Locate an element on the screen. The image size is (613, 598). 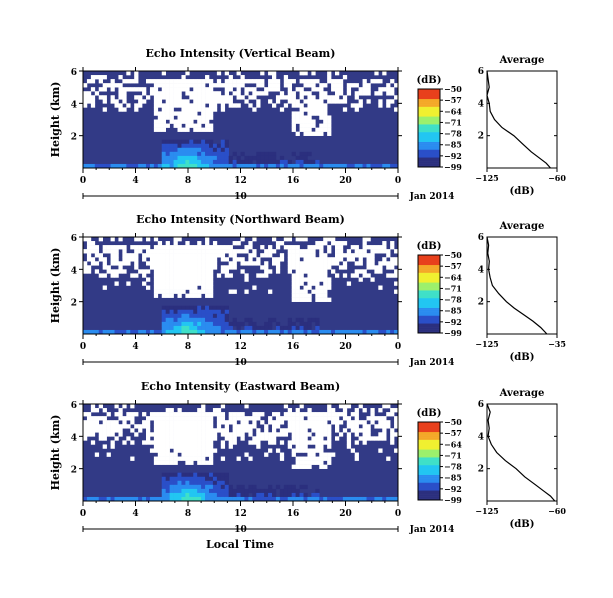
x-tick-label: 8 is located at coordinates (188, 514).